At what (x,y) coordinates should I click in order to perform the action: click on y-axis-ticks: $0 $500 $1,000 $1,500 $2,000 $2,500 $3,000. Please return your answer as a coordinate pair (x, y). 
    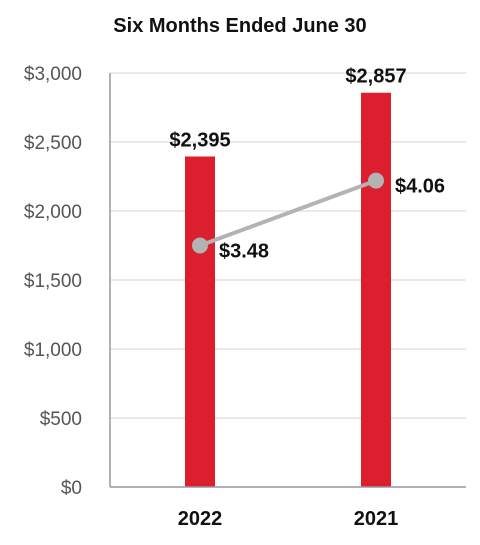
    Looking at the image, I should click on (53, 281).